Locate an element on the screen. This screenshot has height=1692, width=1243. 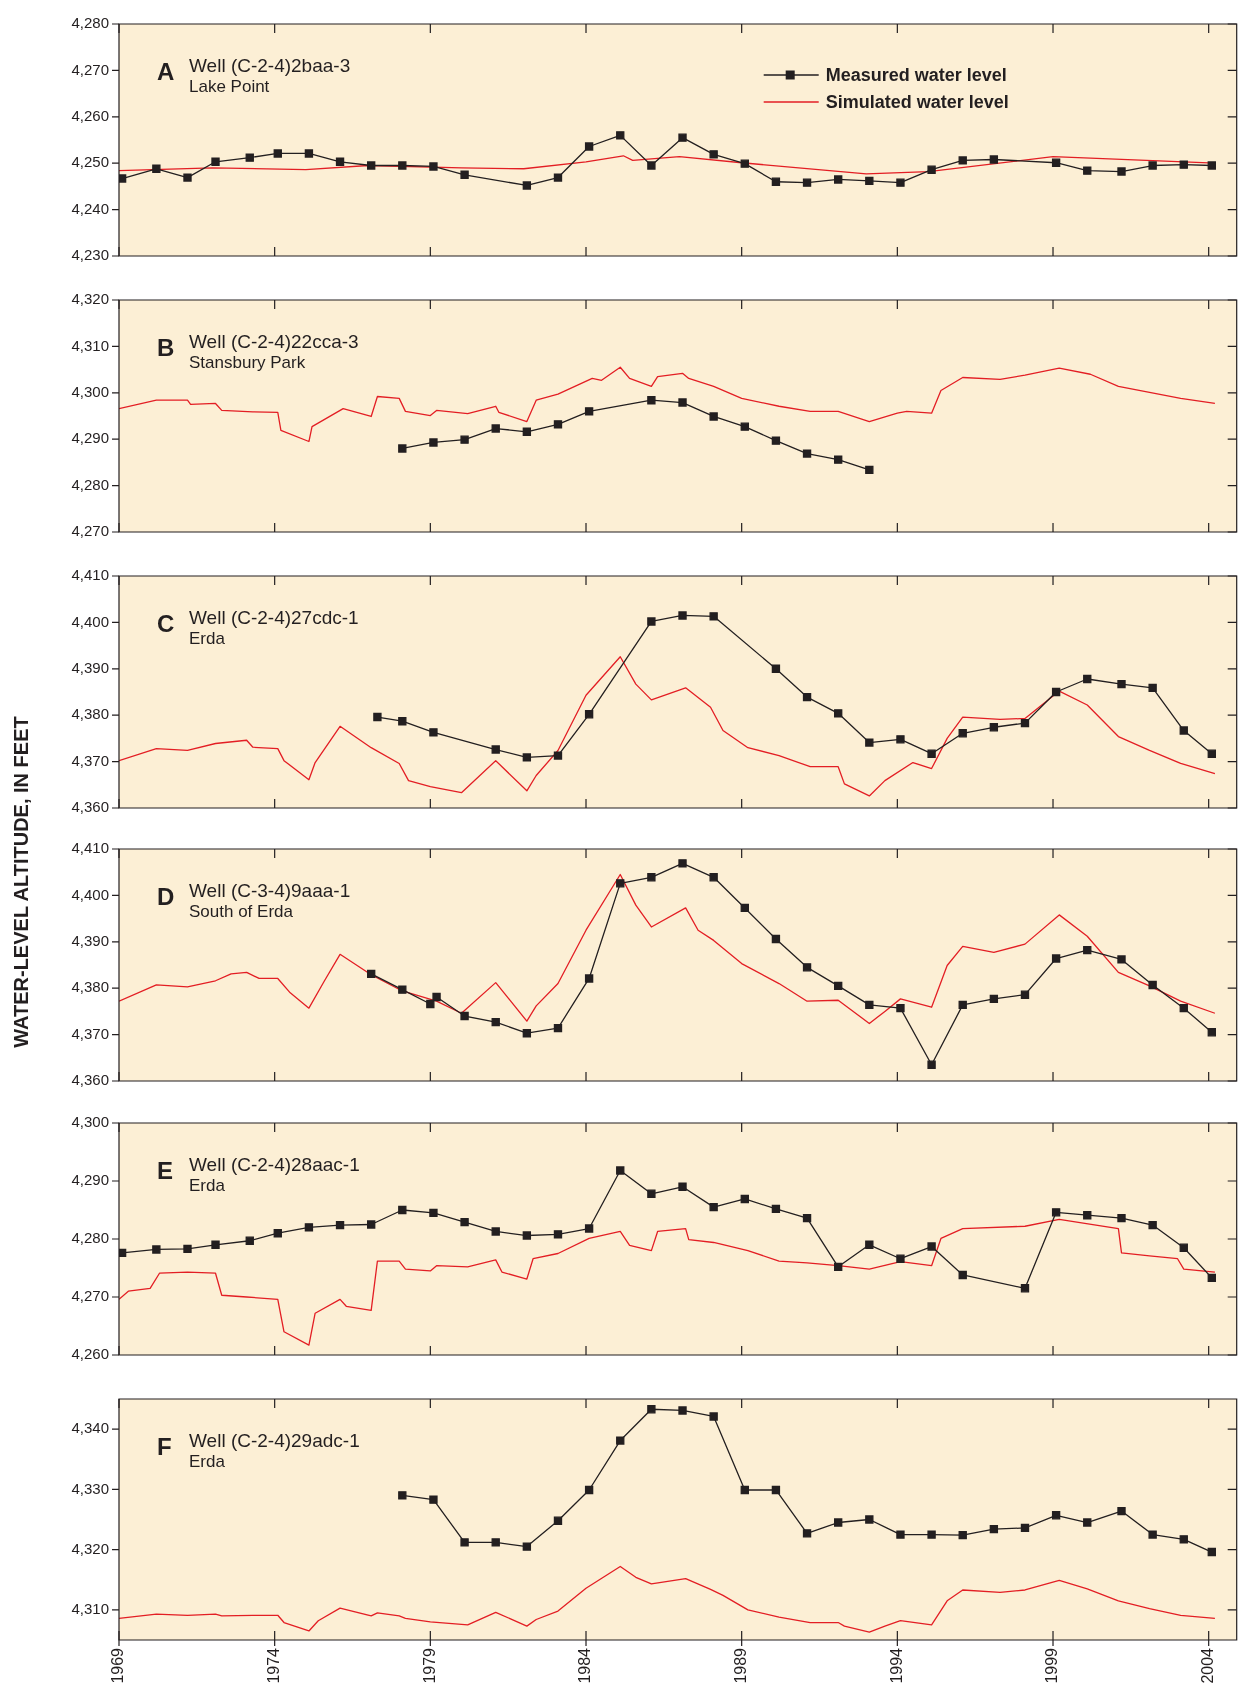
x-tick-label: 1979 is located at coordinates (429, 1665).